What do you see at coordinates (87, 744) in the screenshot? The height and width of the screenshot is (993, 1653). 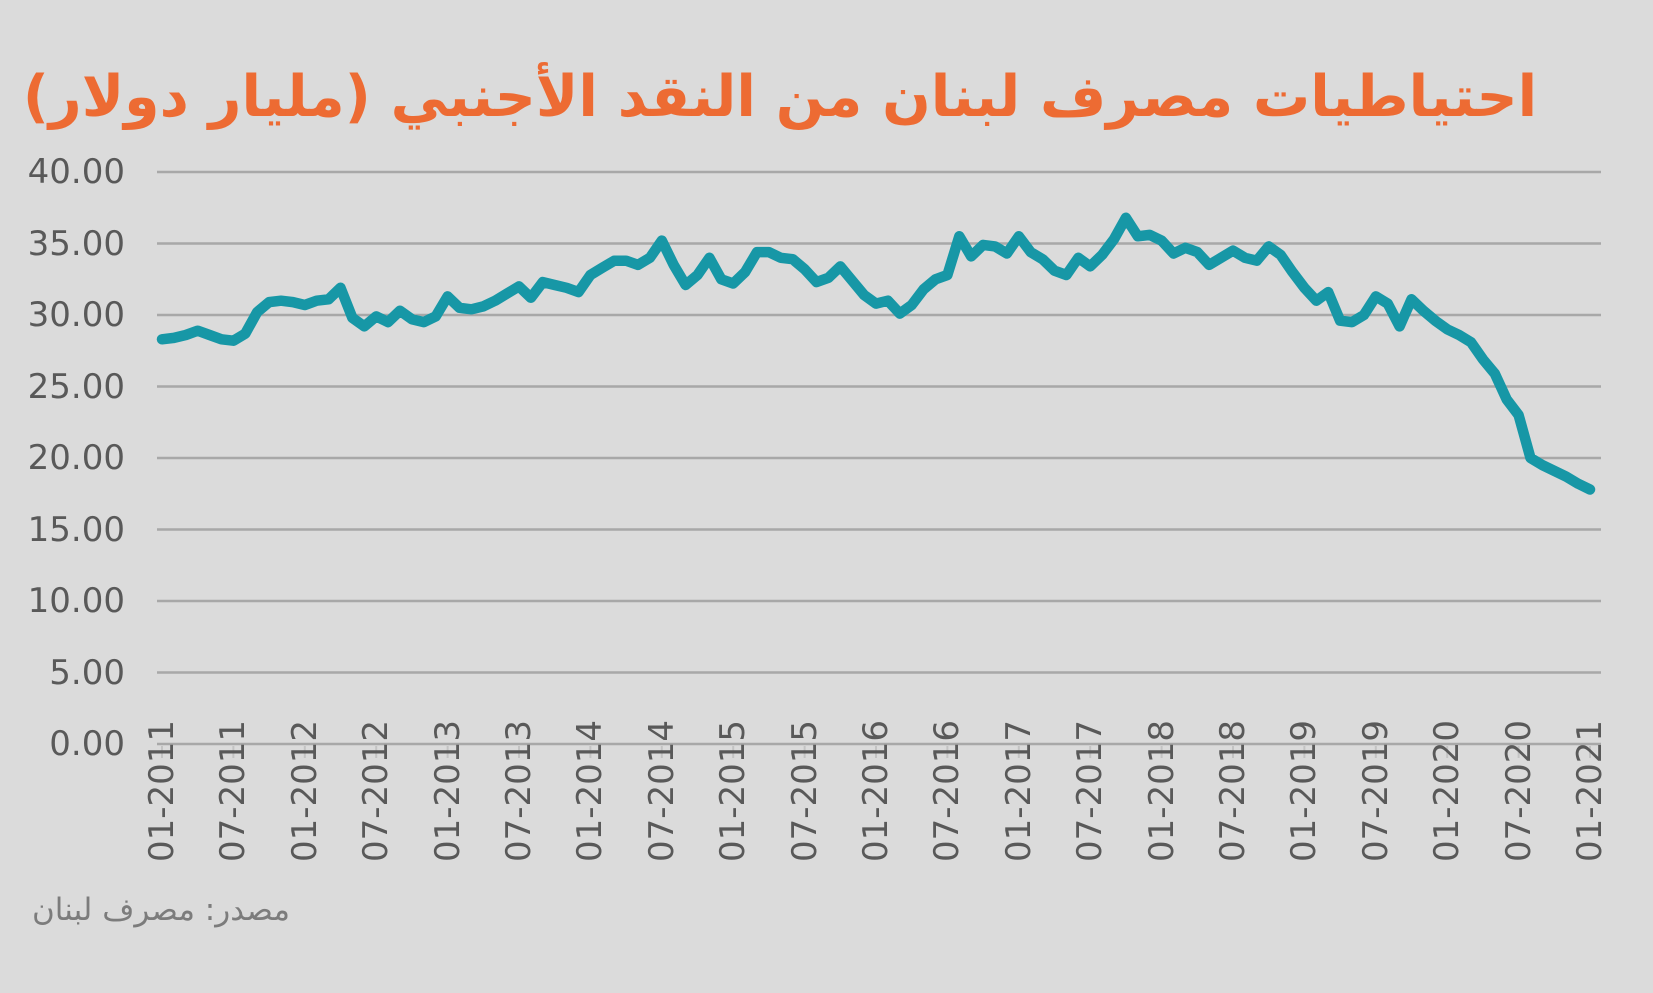 I see `y-axis-label: 0.00` at bounding box center [87, 744].